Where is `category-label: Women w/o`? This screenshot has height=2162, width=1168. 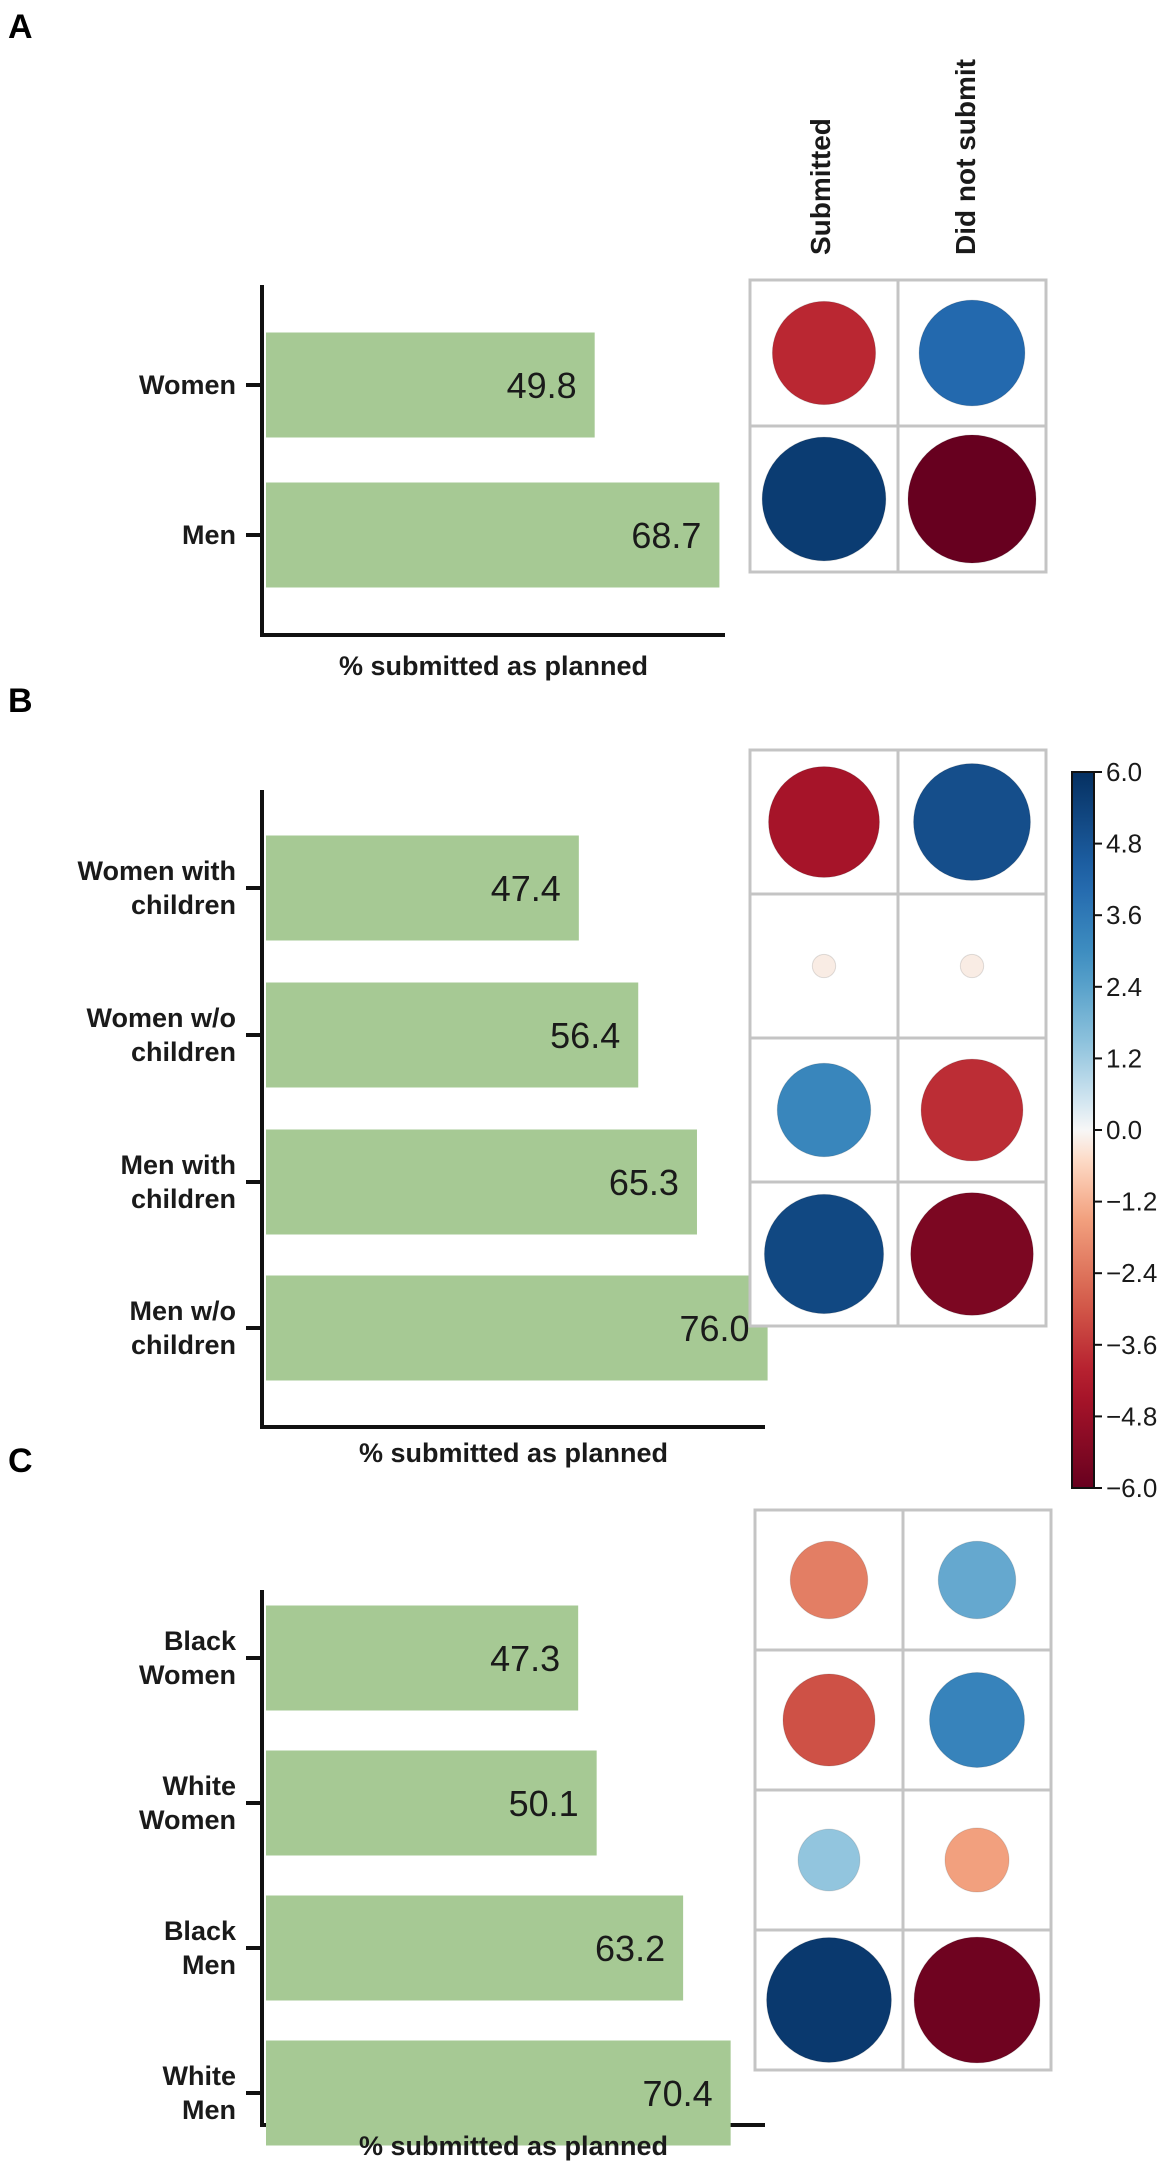 category-label: Women w/o is located at coordinates (161, 1018).